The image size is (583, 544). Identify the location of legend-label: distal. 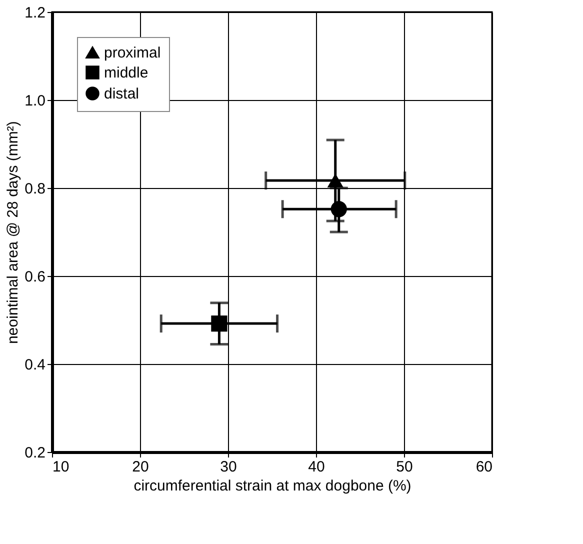
(122, 94).